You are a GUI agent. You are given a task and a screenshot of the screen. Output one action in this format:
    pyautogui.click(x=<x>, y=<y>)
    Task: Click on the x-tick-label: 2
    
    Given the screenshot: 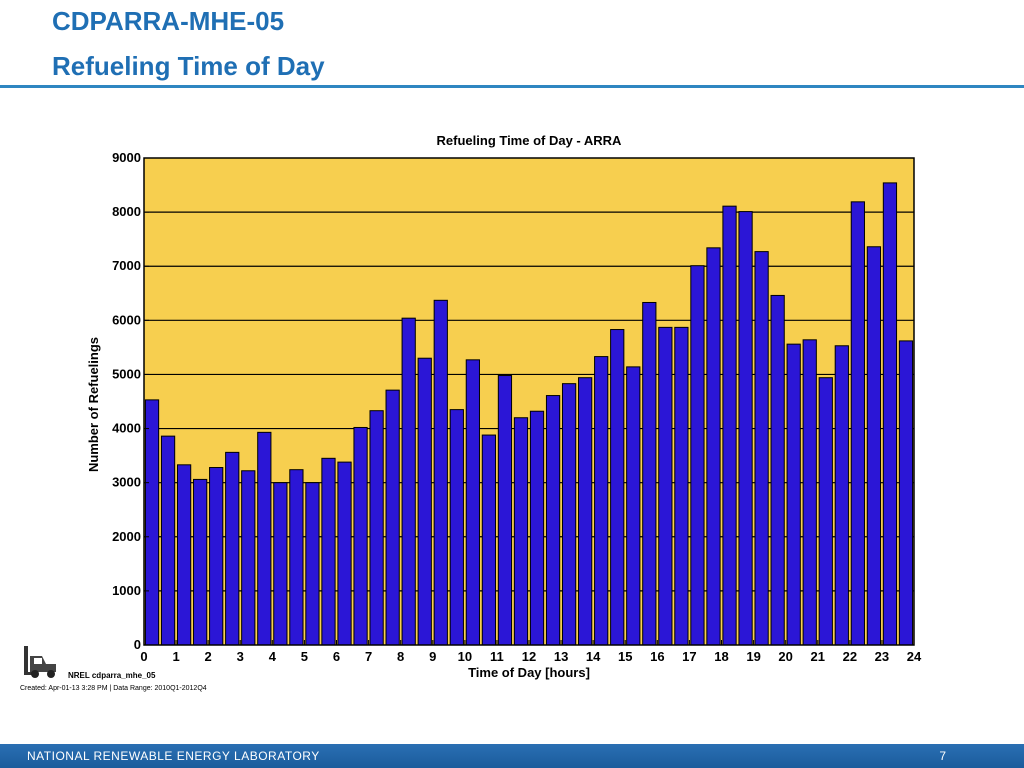 What is the action you would take?
    pyautogui.click(x=208, y=656)
    